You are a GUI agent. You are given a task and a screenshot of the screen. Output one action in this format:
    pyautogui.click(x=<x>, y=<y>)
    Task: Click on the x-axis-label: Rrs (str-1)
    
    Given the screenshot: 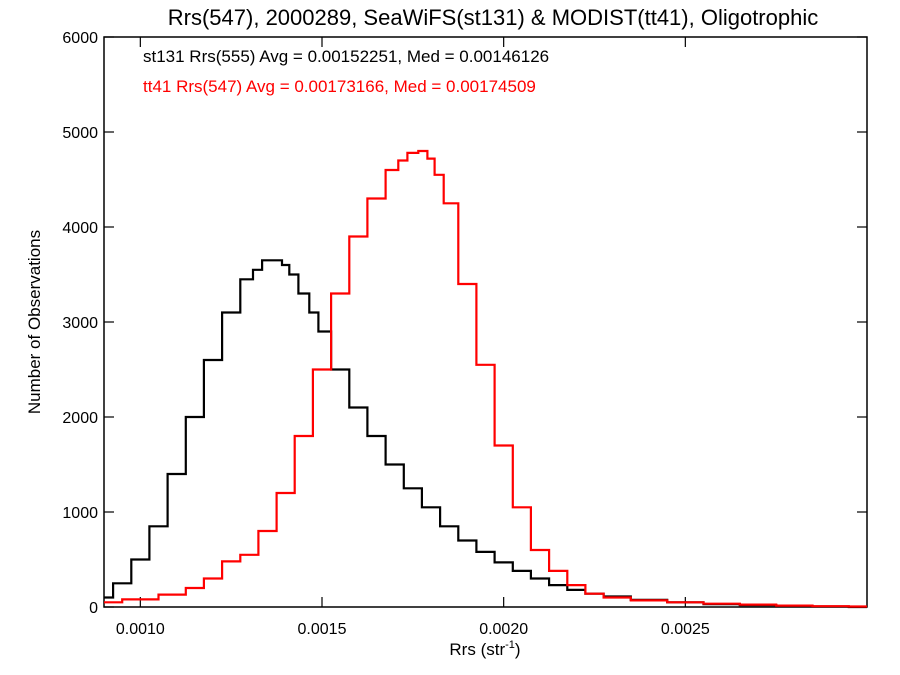 What is the action you would take?
    pyautogui.click(x=484, y=649)
    